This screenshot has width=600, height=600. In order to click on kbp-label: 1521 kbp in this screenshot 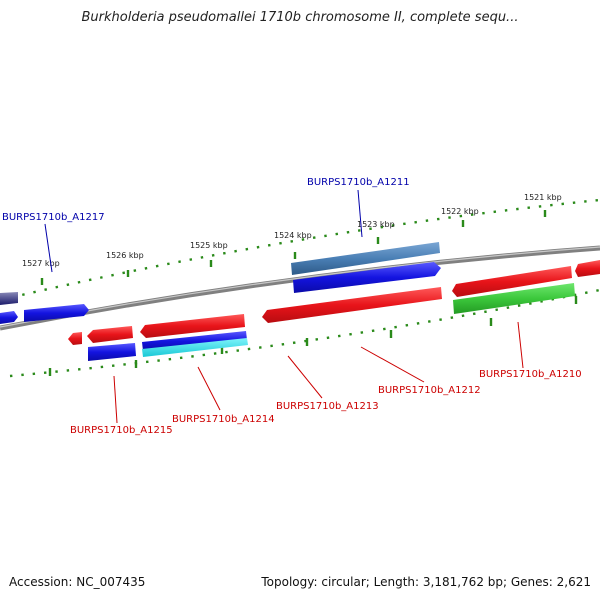, I will do `click(543, 197)`.